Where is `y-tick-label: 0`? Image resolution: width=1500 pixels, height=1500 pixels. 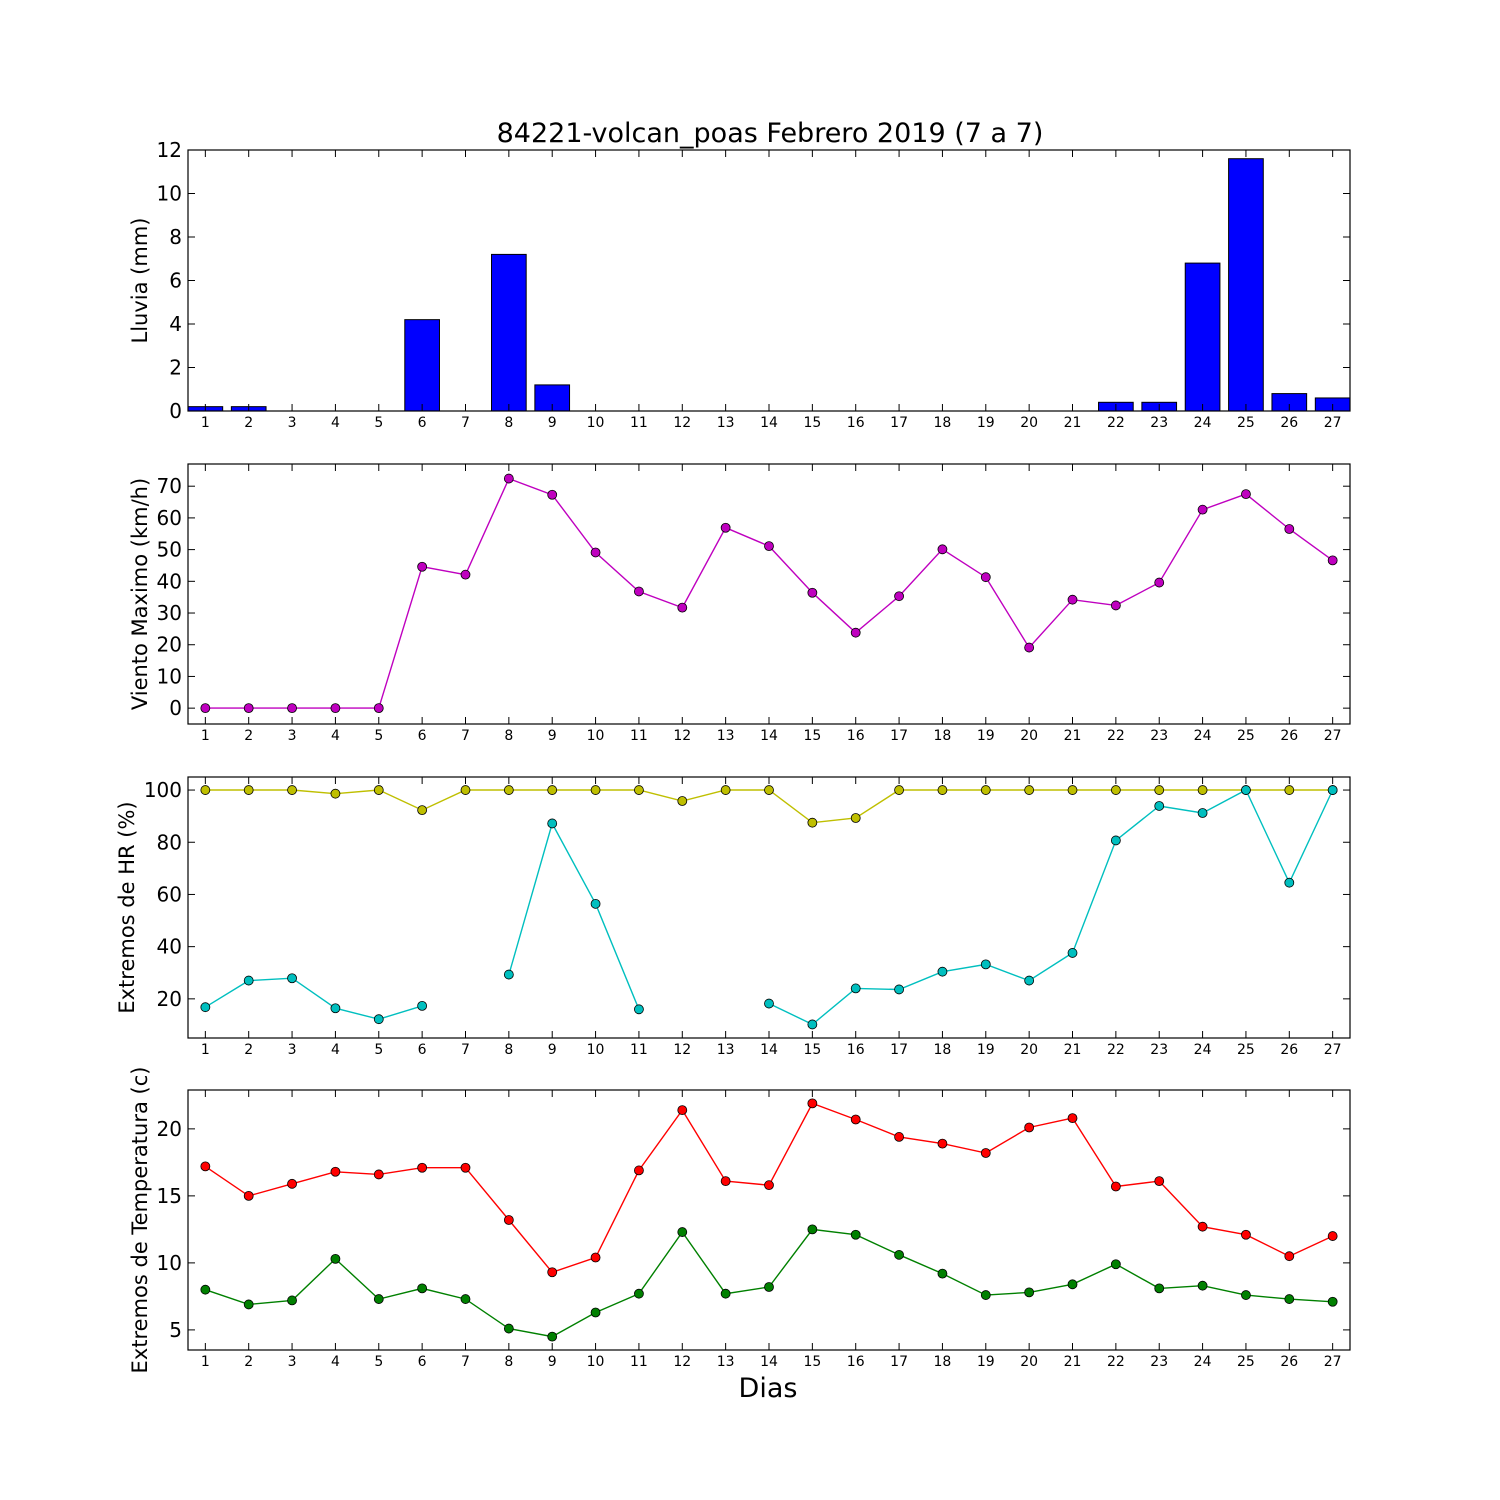 y-tick-label: 0 is located at coordinates (175, 708).